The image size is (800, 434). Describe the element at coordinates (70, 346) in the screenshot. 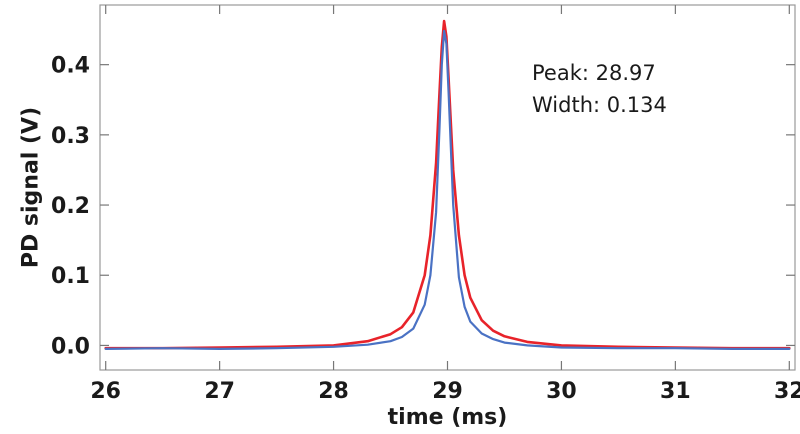

I see `y-tick-label: 0.0` at that location.